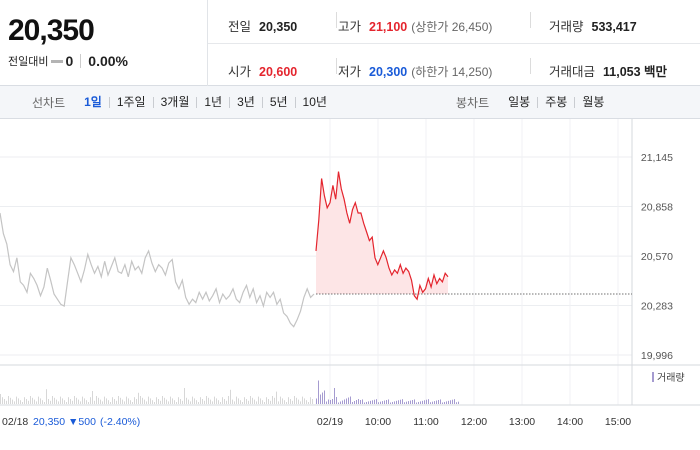 Image resolution: width=700 pixels, height=450 pixels. What do you see at coordinates (657, 307) in the screenshot?
I see `y-tick-label: 20,283` at bounding box center [657, 307].